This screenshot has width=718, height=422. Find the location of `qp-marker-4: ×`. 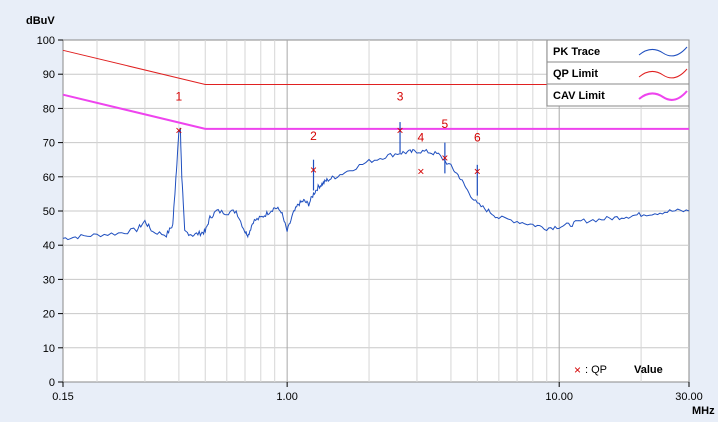

qp-marker-4: × is located at coordinates (420, 172).